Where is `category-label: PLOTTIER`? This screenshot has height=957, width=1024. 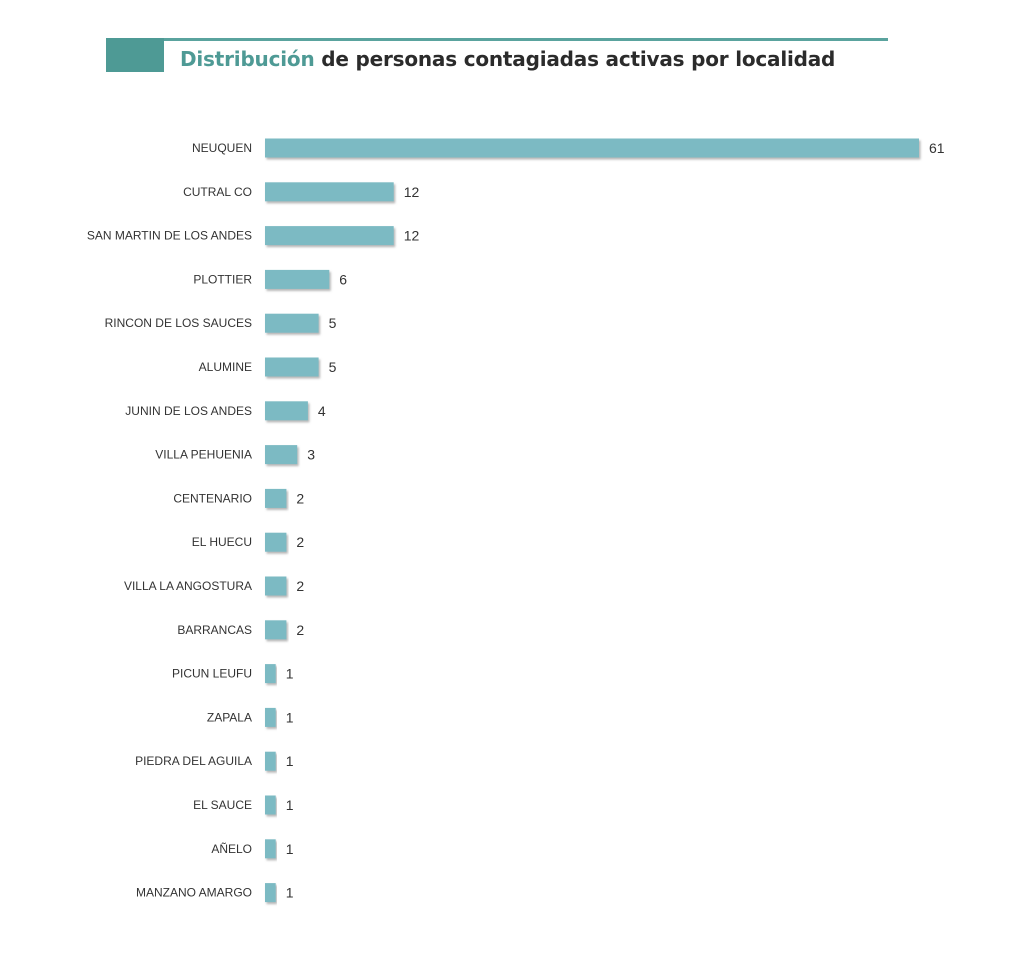
category-label: PLOTTIER is located at coordinates (222, 279).